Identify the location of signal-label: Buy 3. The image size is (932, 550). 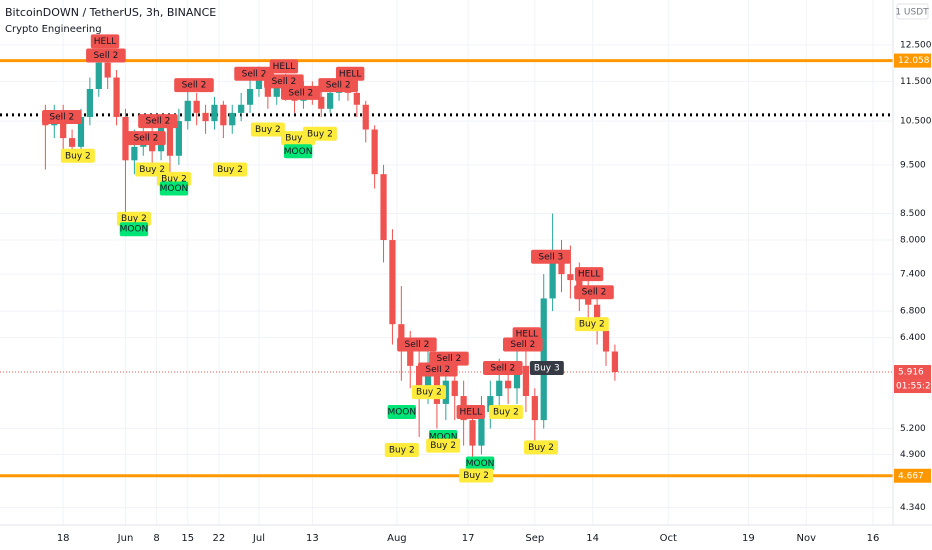
(547, 369).